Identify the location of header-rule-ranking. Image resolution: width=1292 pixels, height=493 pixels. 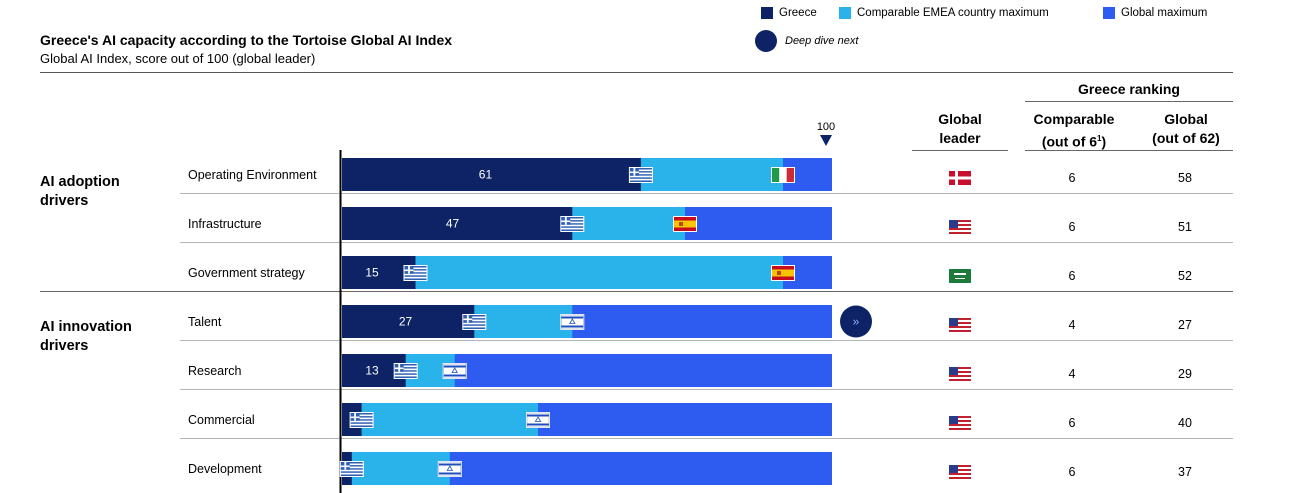
(1129, 101).